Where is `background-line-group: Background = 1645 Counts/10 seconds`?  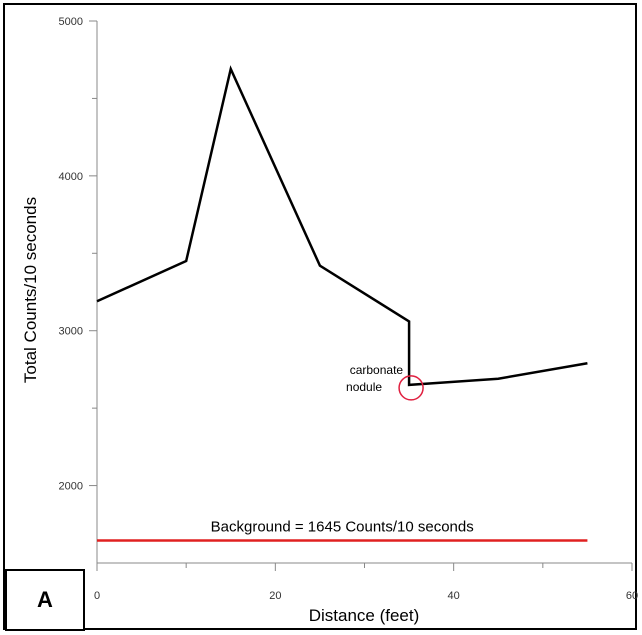
background-line-group: Background = 1645 Counts/10 seconds is located at coordinates (342, 530).